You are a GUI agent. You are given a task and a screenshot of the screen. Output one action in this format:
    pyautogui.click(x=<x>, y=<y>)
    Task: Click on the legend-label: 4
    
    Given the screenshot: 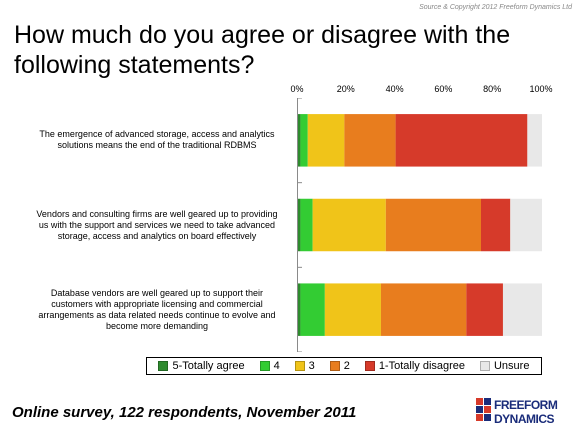 What is the action you would take?
    pyautogui.click(x=276, y=366)
    